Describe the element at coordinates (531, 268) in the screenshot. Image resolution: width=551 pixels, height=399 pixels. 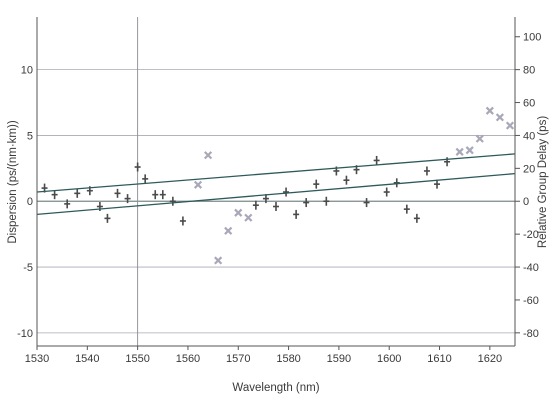
I see `y2-tick-label: -40` at that location.